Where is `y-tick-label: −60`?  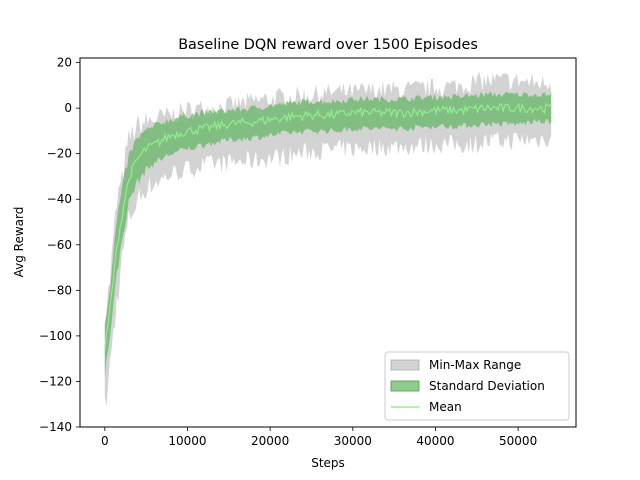 y-tick-label: −60 is located at coordinates (59, 245).